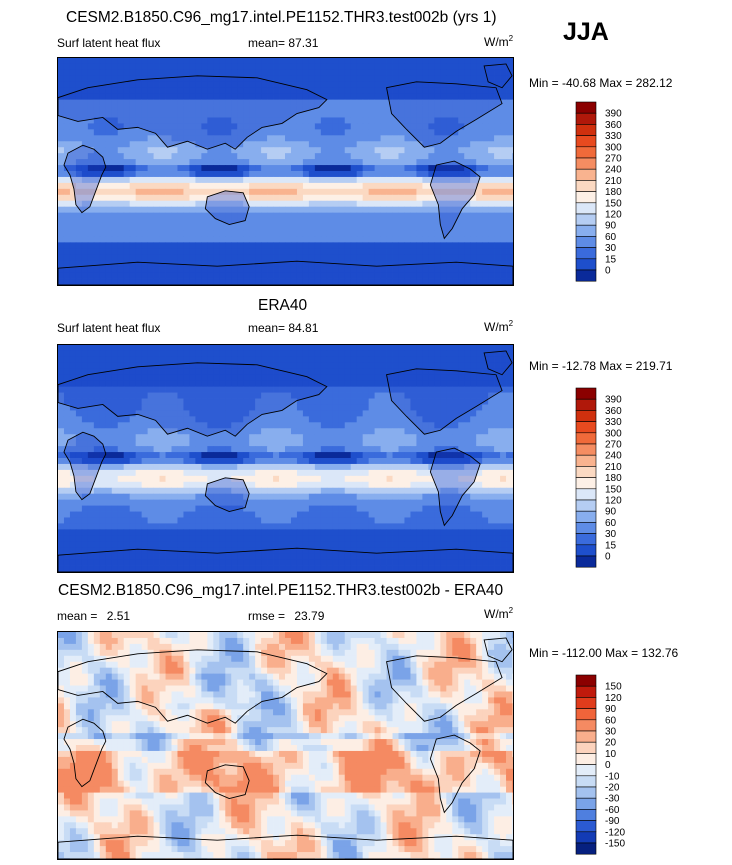  Describe the element at coordinates (511, 38) in the screenshot. I see `panel1-units-sup: 2` at that location.